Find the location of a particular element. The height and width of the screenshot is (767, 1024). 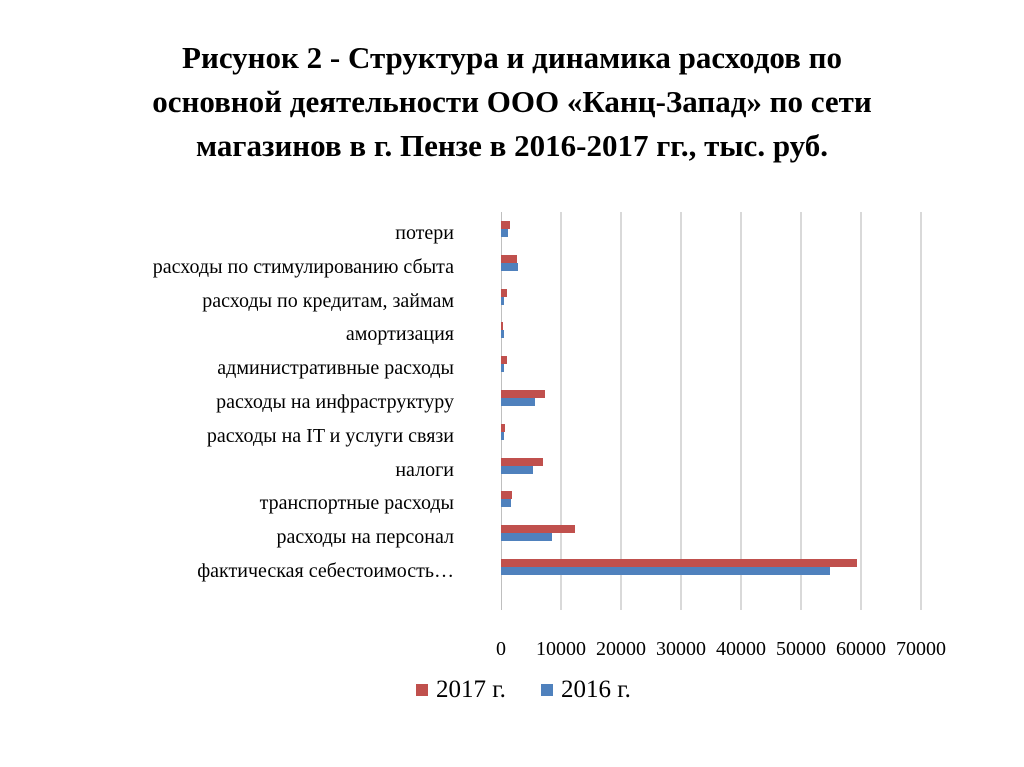

x-tick-label: 60000 is located at coordinates (861, 649).